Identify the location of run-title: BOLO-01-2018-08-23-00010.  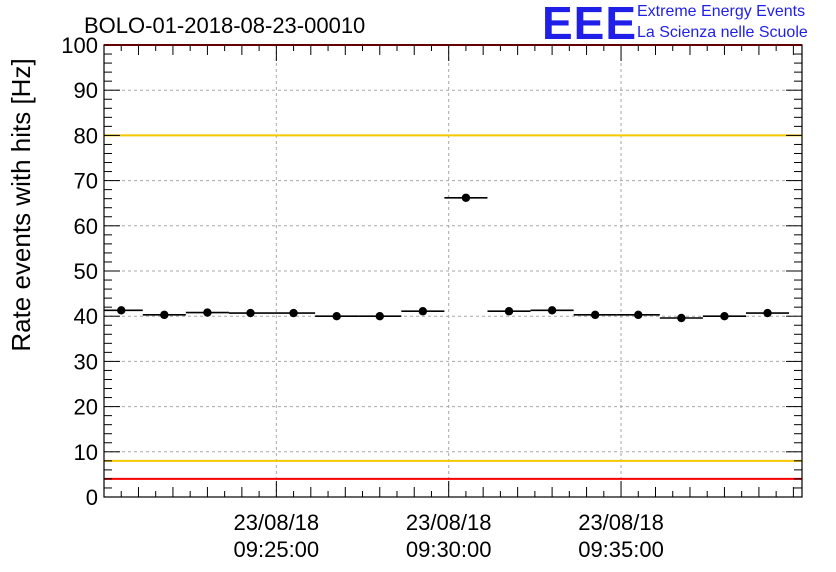
(224, 25).